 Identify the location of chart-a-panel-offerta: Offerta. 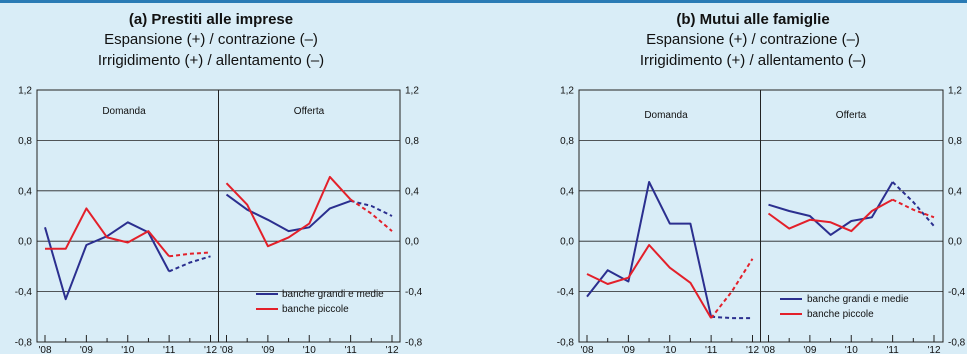
(309, 111).